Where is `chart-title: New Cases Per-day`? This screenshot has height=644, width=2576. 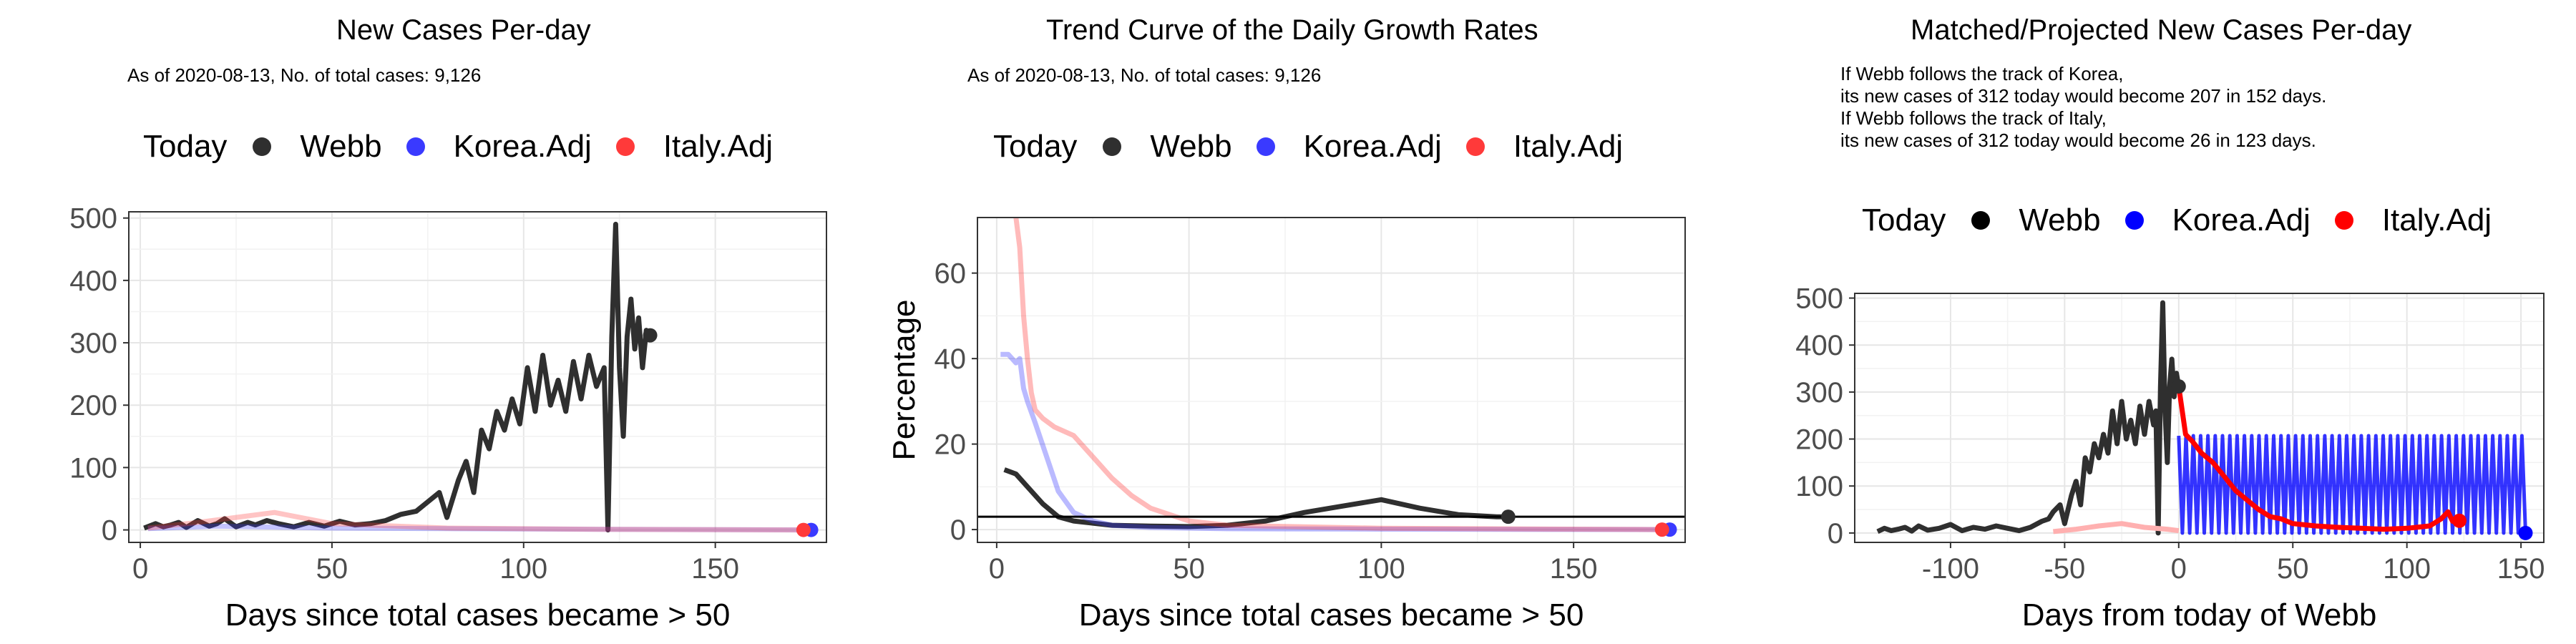 chart-title: New Cases Per-day is located at coordinates (463, 30).